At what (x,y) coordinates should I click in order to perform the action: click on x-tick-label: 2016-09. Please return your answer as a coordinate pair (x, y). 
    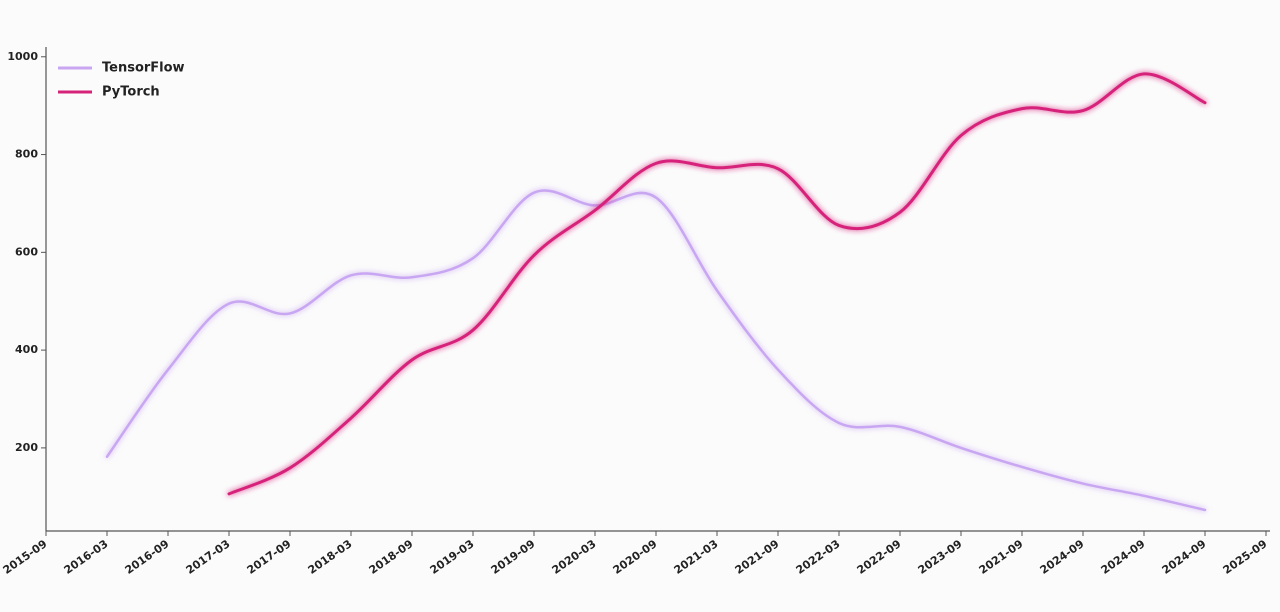
    Looking at the image, I should click on (147, 557).